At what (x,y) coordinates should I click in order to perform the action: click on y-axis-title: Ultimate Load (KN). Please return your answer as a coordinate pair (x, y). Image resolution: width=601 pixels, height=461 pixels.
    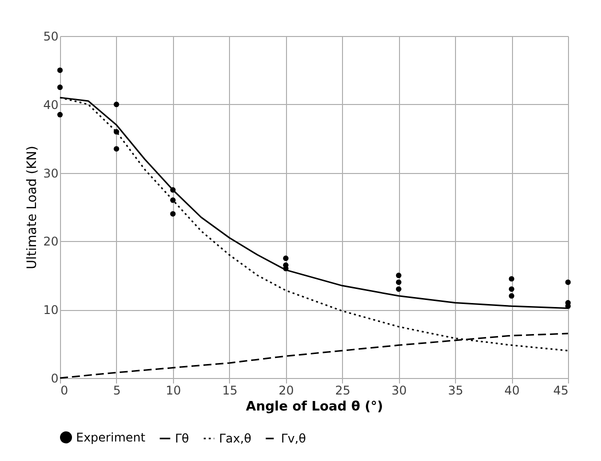
    Looking at the image, I should click on (32, 208).